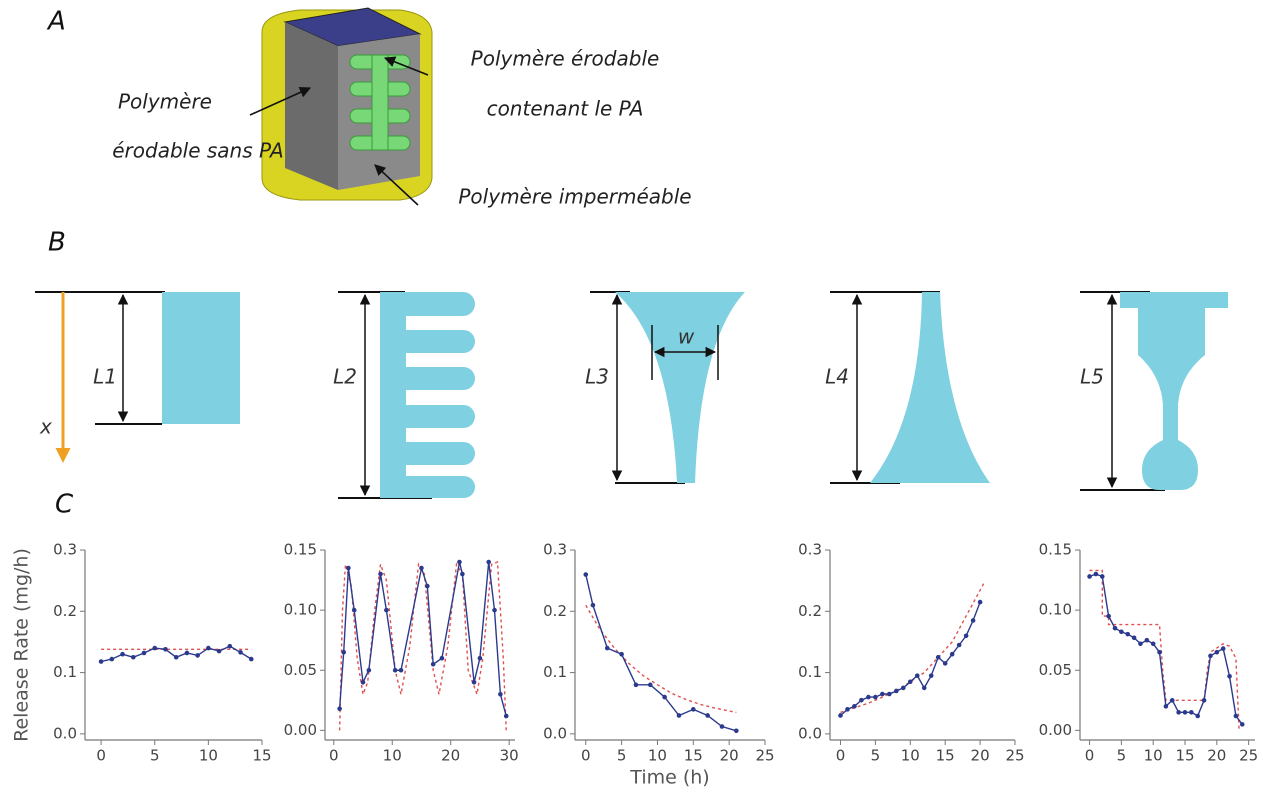  What do you see at coordinates (56, 22) in the screenshot?
I see `panel-label: A` at bounding box center [56, 22].